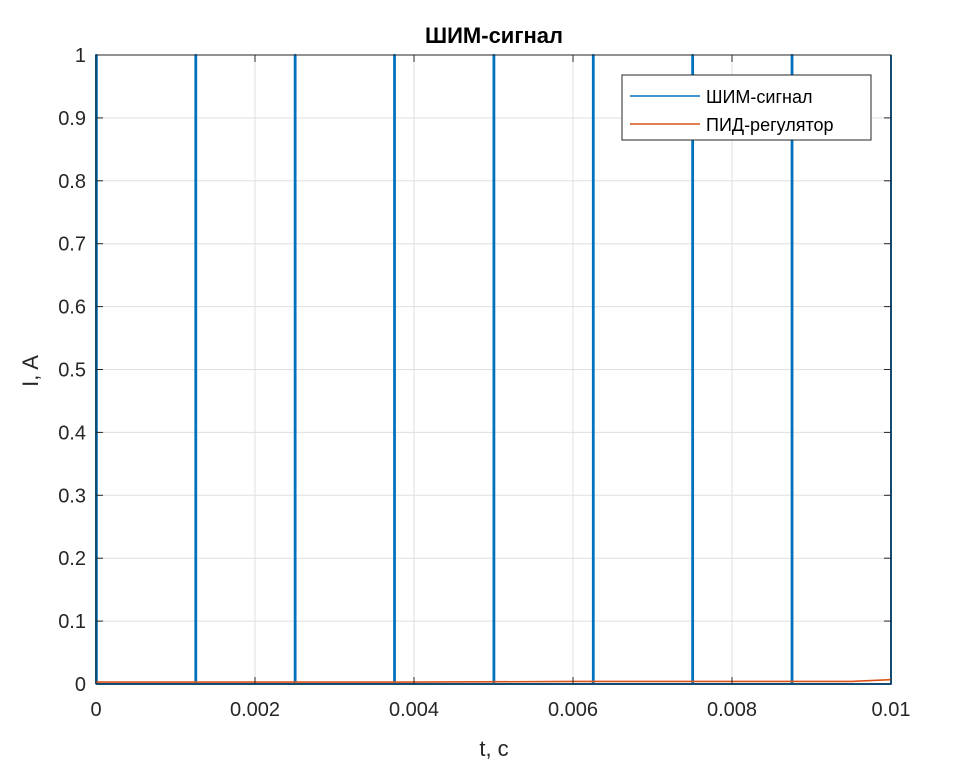 The width and height of the screenshot is (958, 776). Describe the element at coordinates (891, 710) in the screenshot. I see `x-tick-label: 0.01` at that location.